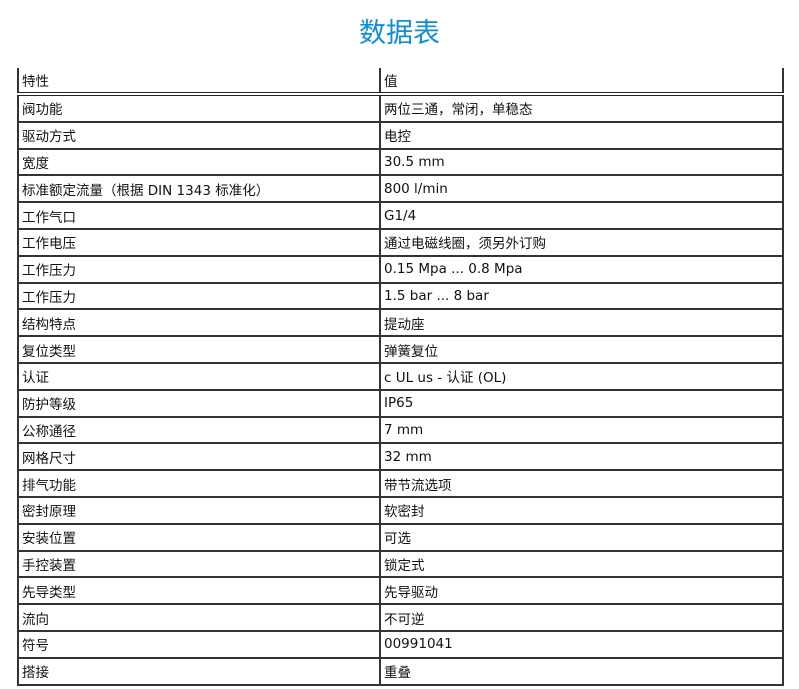 This screenshot has width=799, height=689. I want to click on feature-cell: 网格尺寸, so click(199, 457).